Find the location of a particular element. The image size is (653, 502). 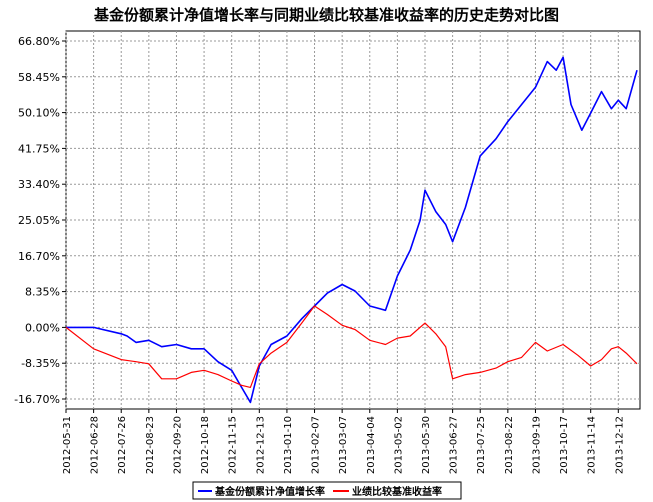

x-tick-label: 2013-11-14 is located at coordinates (592, 445).